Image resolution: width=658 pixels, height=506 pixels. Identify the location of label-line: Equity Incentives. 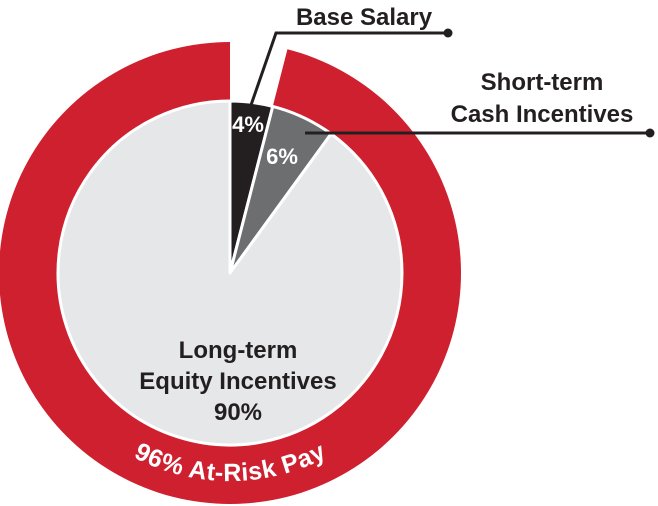
(237, 381).